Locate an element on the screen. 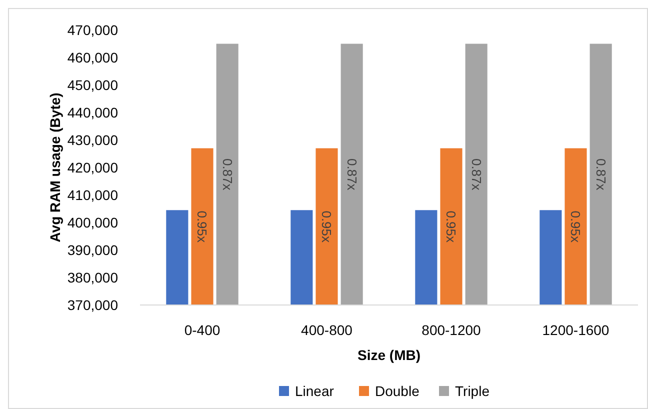 The height and width of the screenshot is (409, 648). y-tick-label: 460,000 is located at coordinates (92, 57).